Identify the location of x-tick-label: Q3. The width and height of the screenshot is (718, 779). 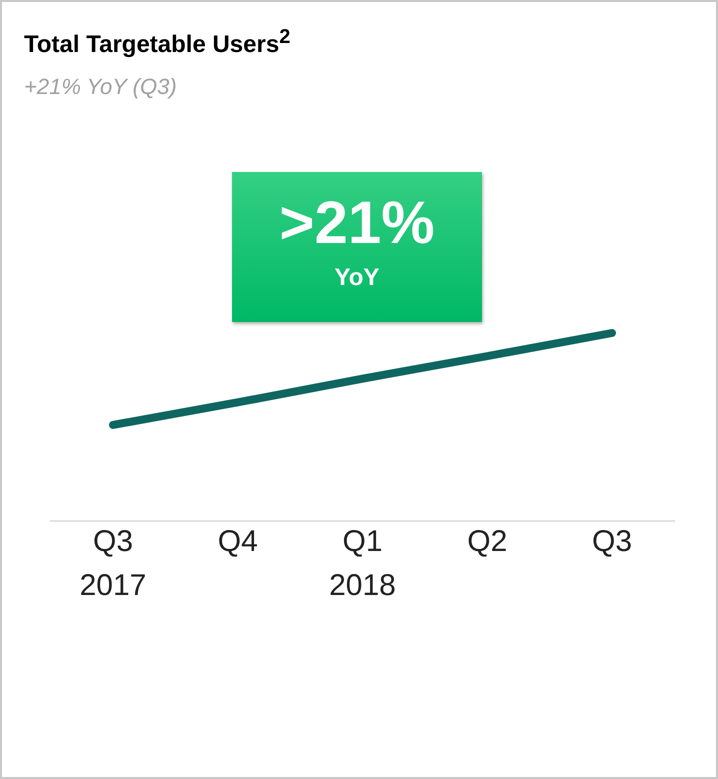
(612, 541).